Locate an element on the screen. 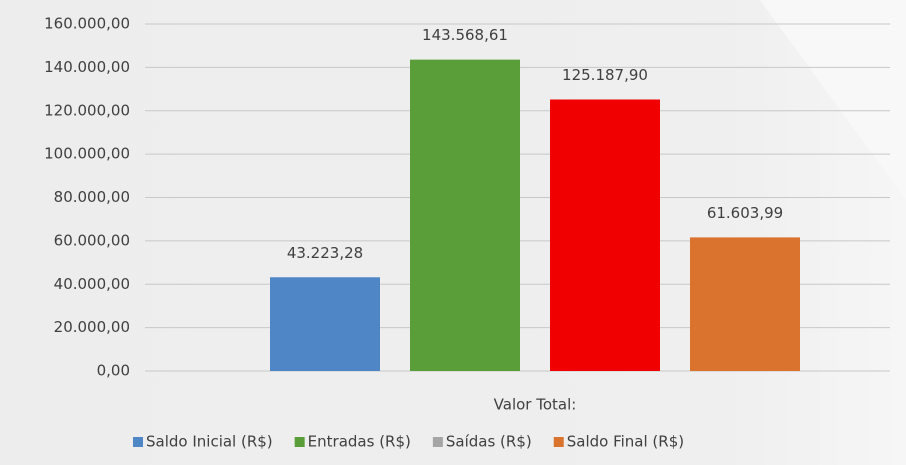 The height and width of the screenshot is (465, 906). data-label: 61.603,99 is located at coordinates (745, 213).